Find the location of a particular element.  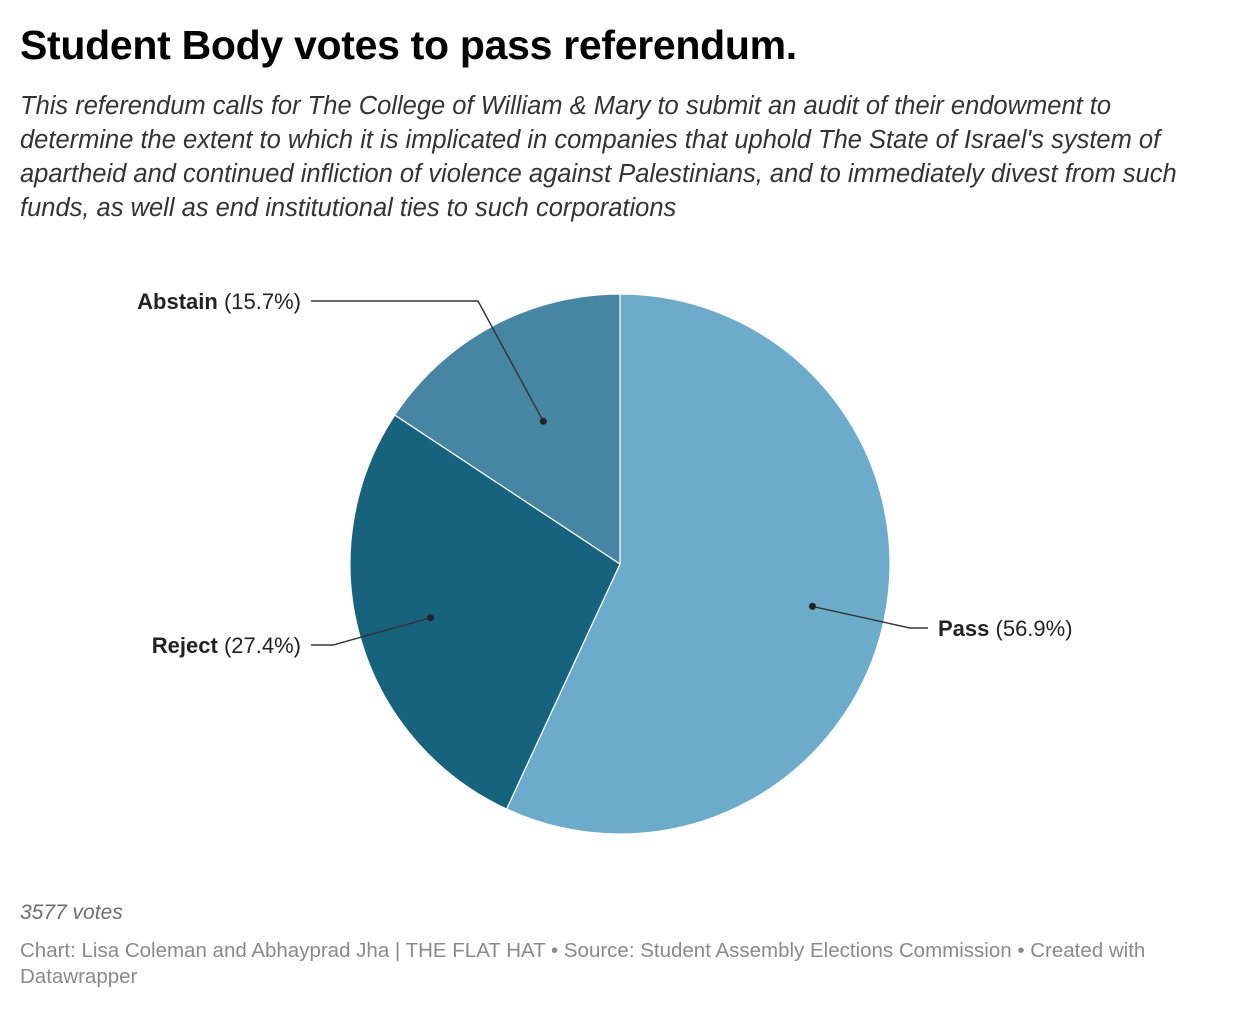

leader-line-reject is located at coordinates (371, 631).